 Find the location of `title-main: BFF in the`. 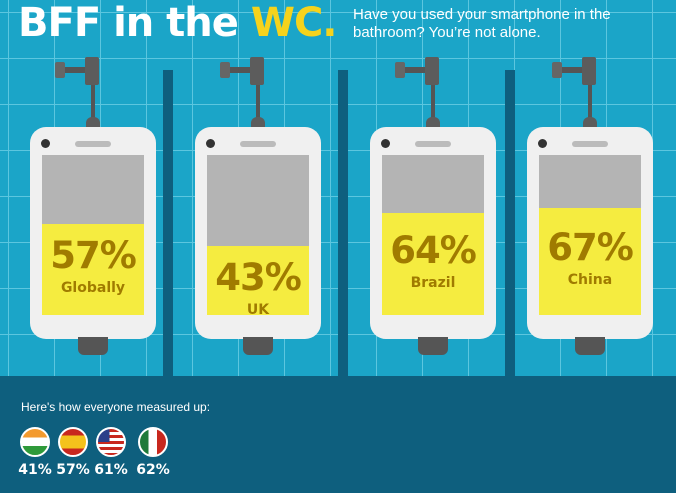

title-main: BFF in the is located at coordinates (134, 23).